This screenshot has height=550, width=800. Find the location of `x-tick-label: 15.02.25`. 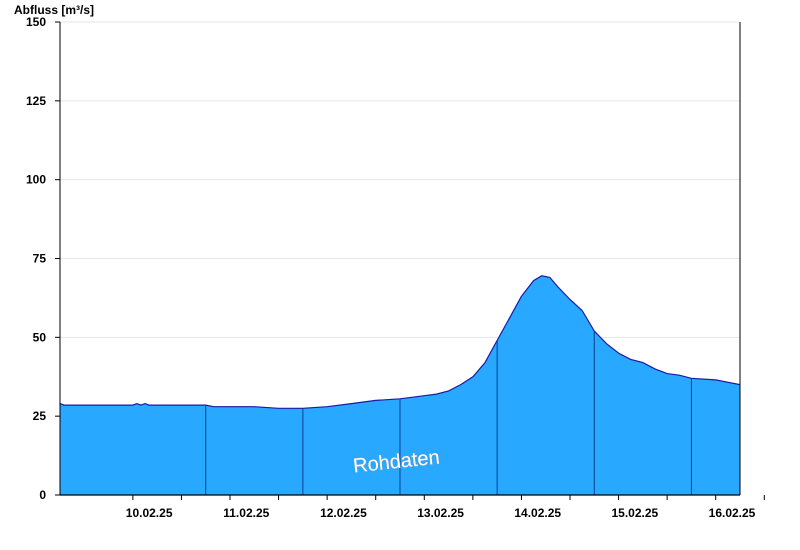

x-tick-label: 15.02.25 is located at coordinates (634, 513).